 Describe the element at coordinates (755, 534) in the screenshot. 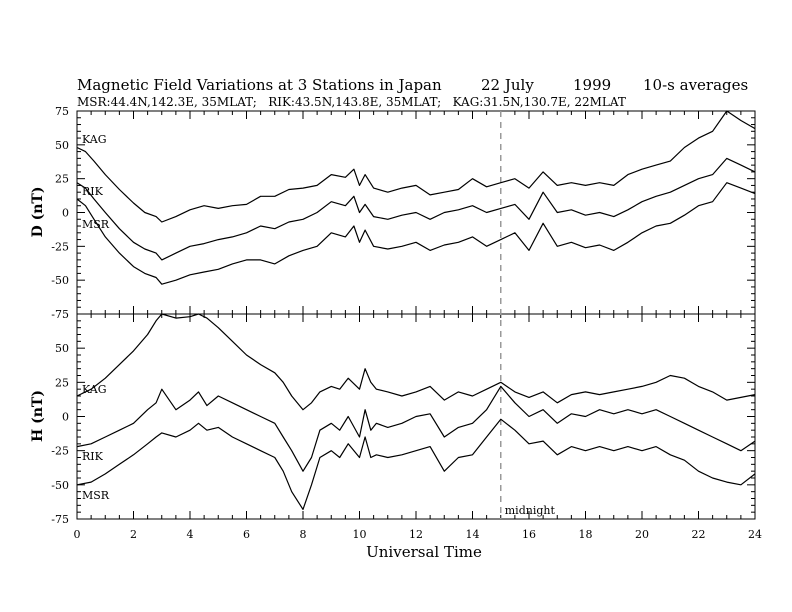

I see `x-tick-label: 24` at that location.